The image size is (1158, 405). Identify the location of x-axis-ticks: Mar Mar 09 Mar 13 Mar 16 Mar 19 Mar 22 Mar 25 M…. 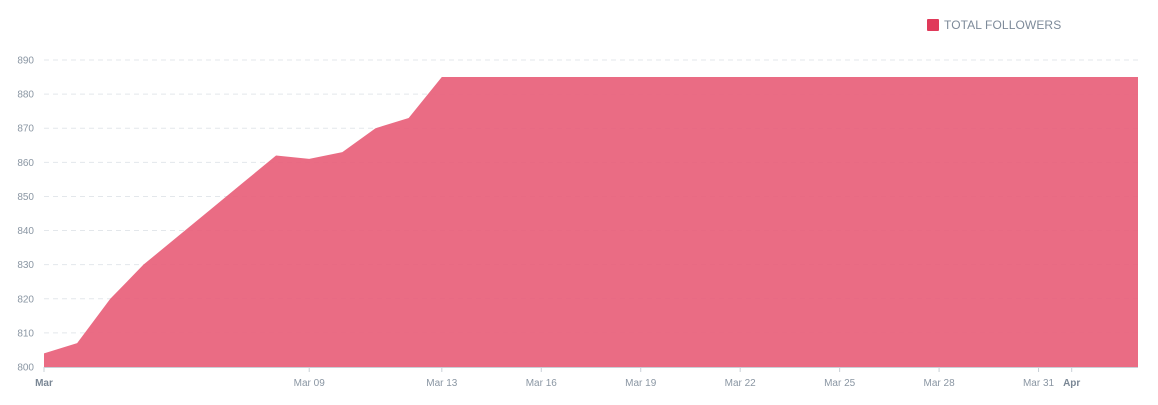
(557, 378).